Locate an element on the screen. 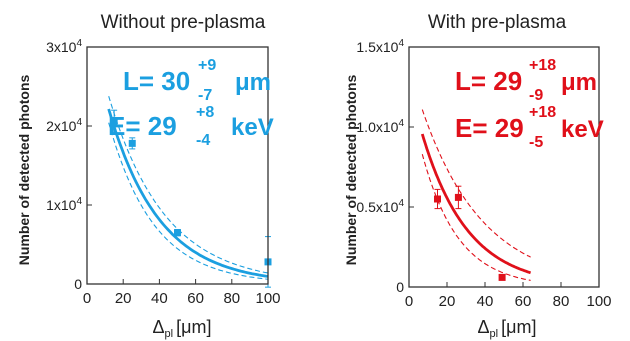 Image resolution: width=630 pixels, height=341 pixels. right-x-tick-label: 100 is located at coordinates (598, 301).